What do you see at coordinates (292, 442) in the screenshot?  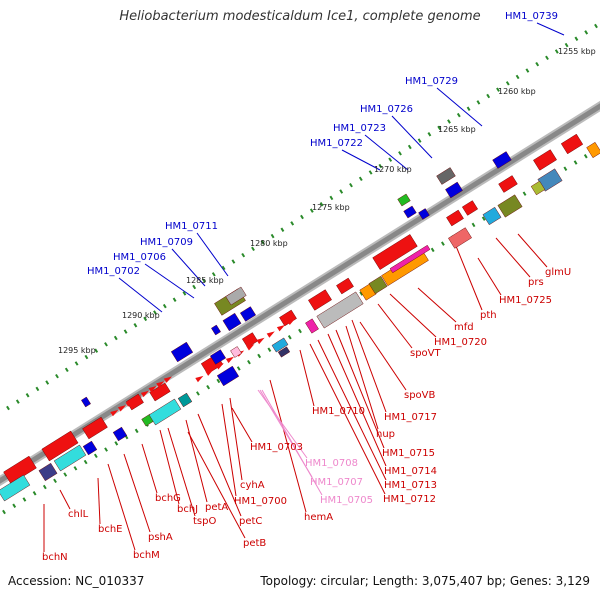 I see `leader-line-pink` at bounding box center [292, 442].